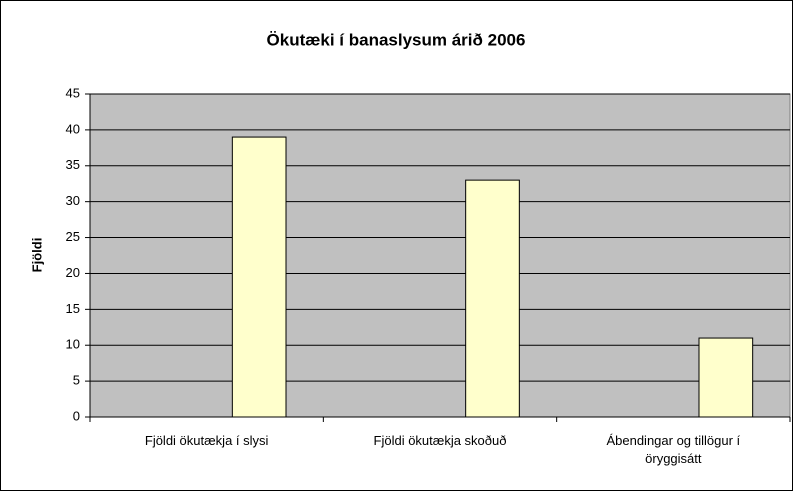 This screenshot has width=793, height=491. I want to click on y-tick-label: 20, so click(73, 272).